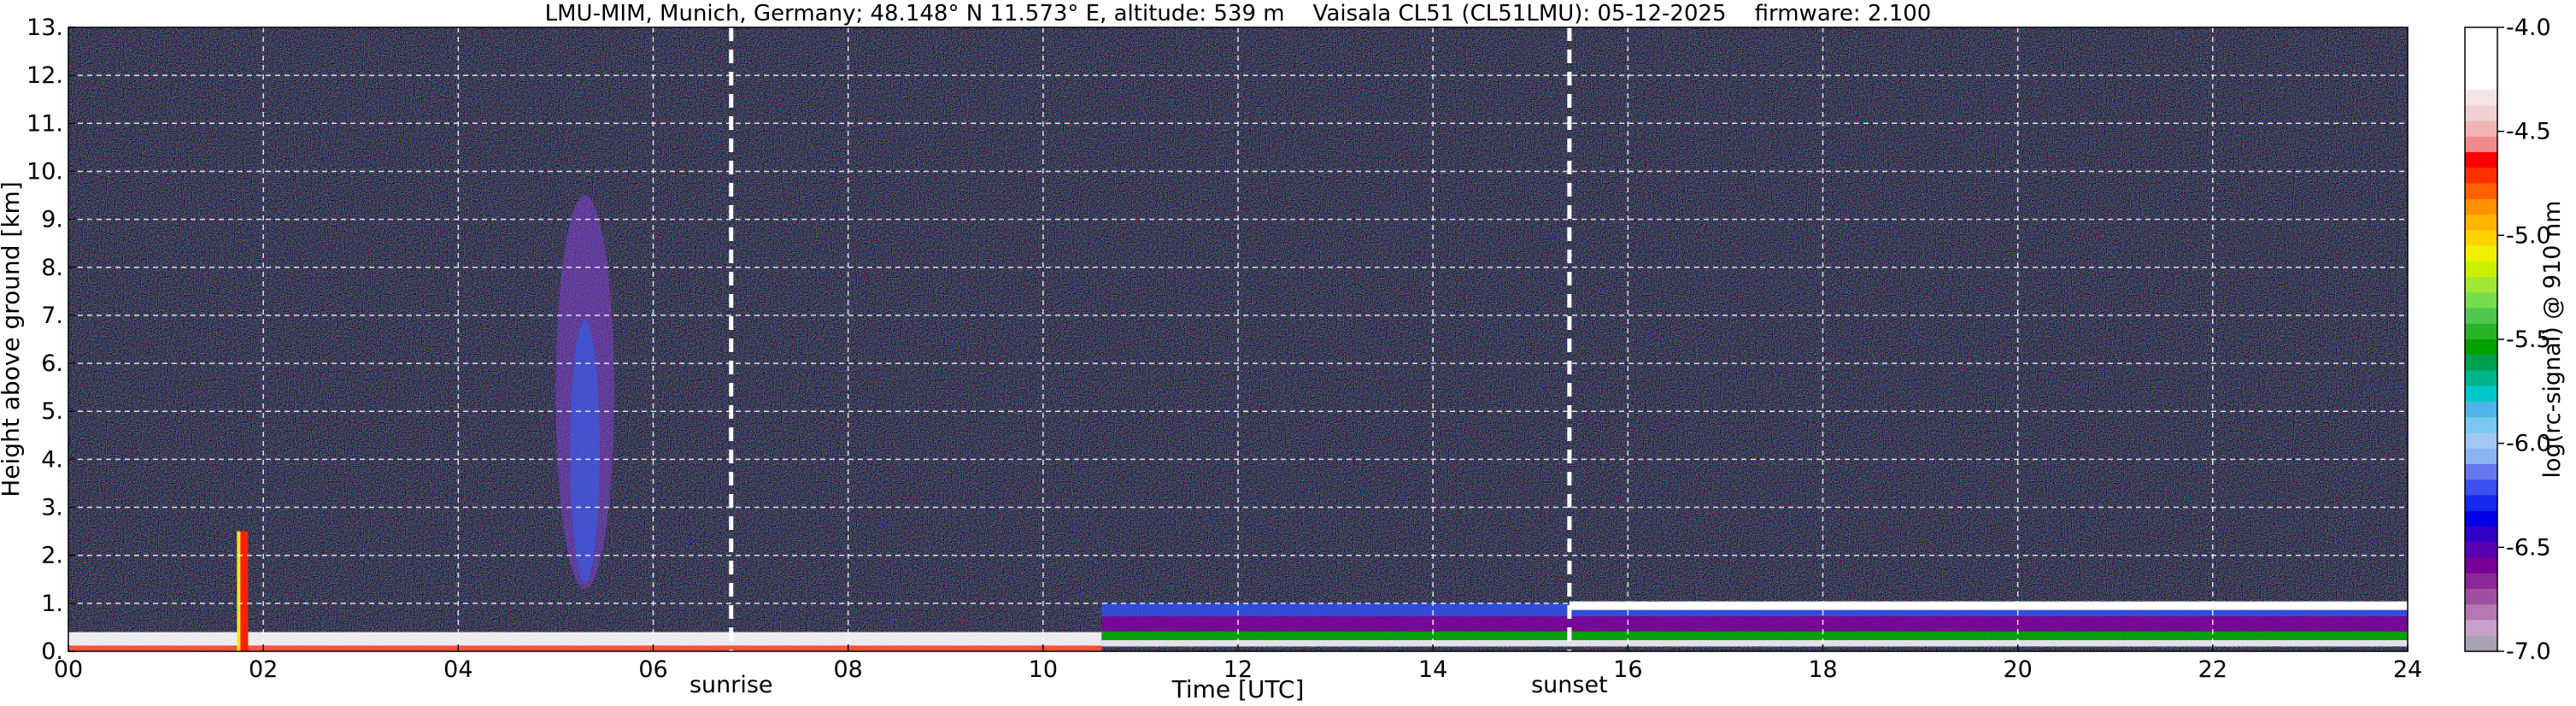  Describe the element at coordinates (1043, 669) in the screenshot. I see `x-tick-label-5: 10` at that location.